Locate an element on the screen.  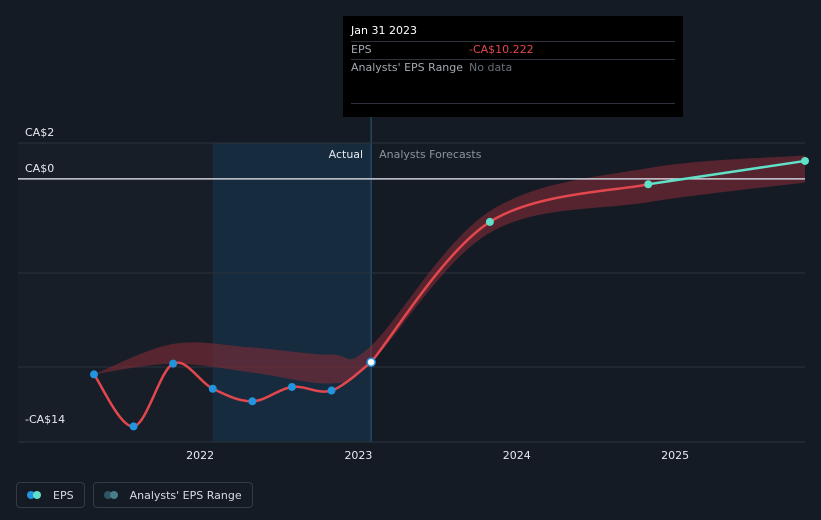
x-tick-label: 2022 is located at coordinates (200, 455).